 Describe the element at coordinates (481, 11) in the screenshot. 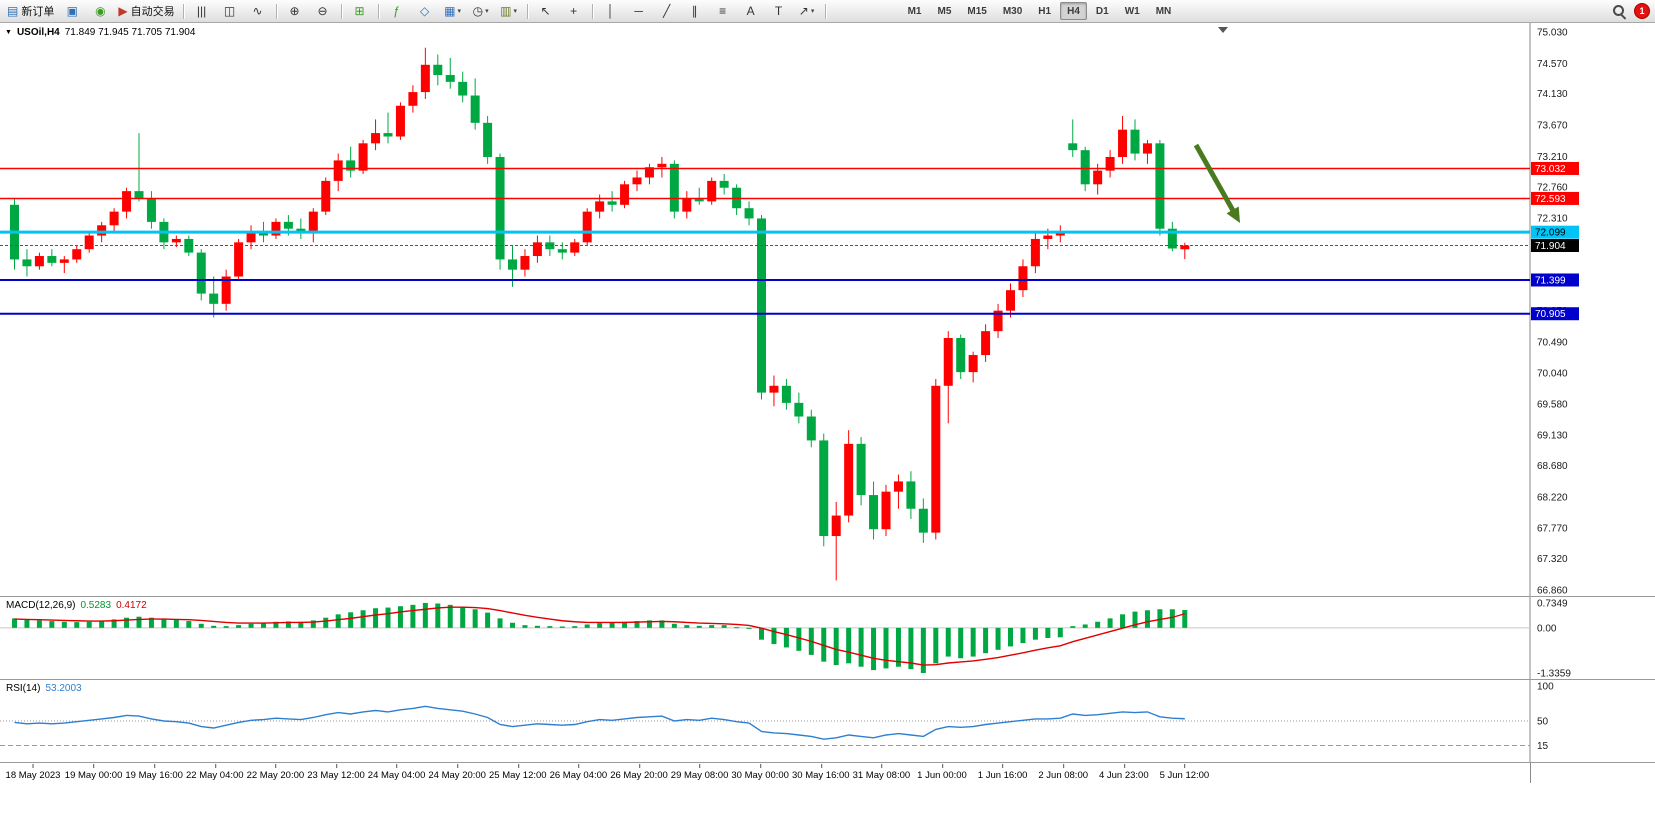

I see `period-dropdown-button: ◷ ▾` at that location.